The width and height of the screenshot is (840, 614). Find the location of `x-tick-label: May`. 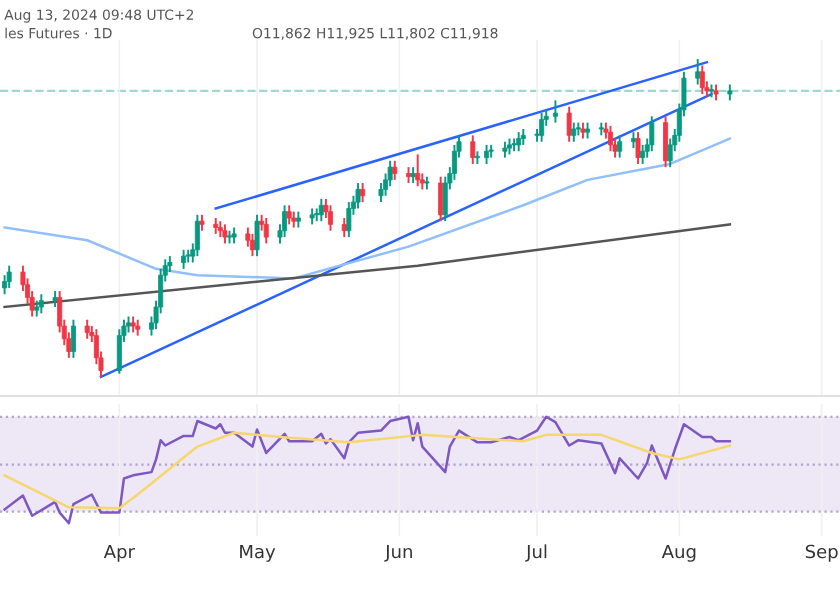

x-tick-label: May is located at coordinates (258, 553).